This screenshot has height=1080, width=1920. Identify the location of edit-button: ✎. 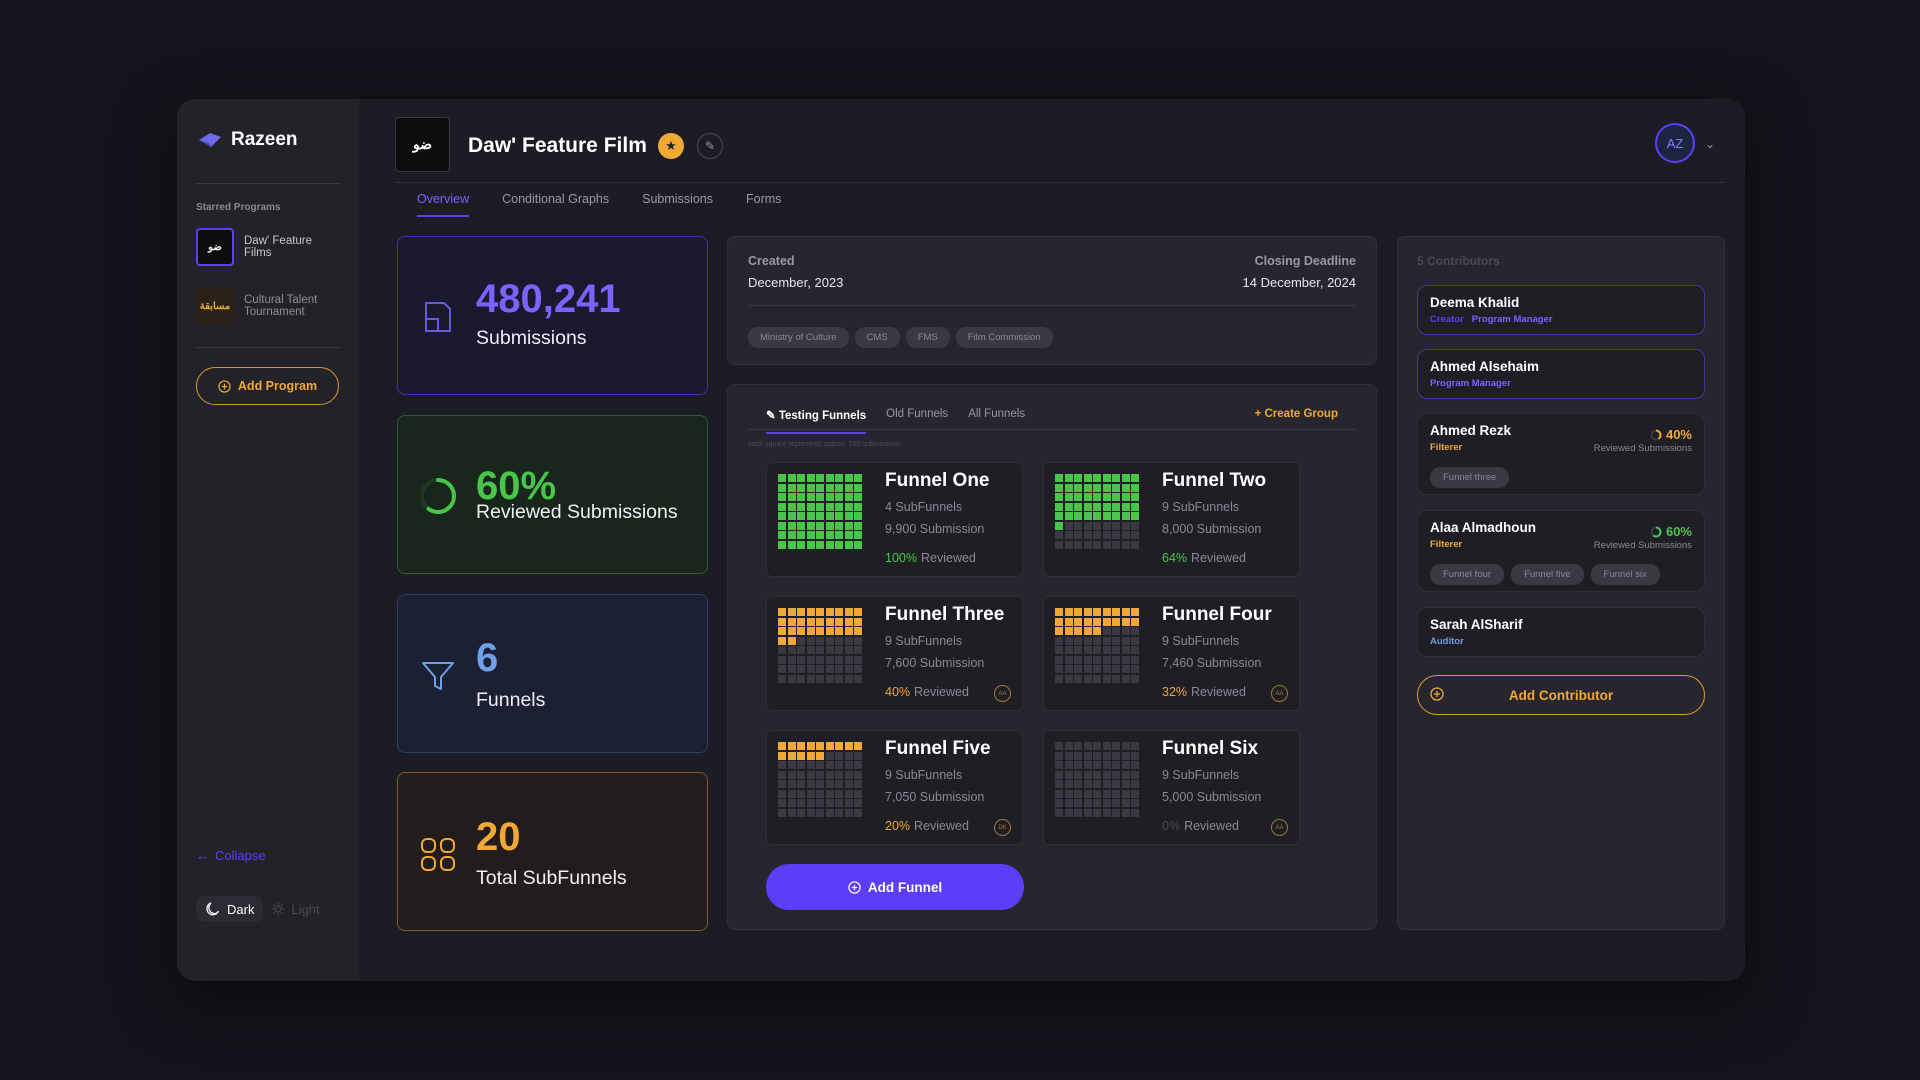
(710, 146).